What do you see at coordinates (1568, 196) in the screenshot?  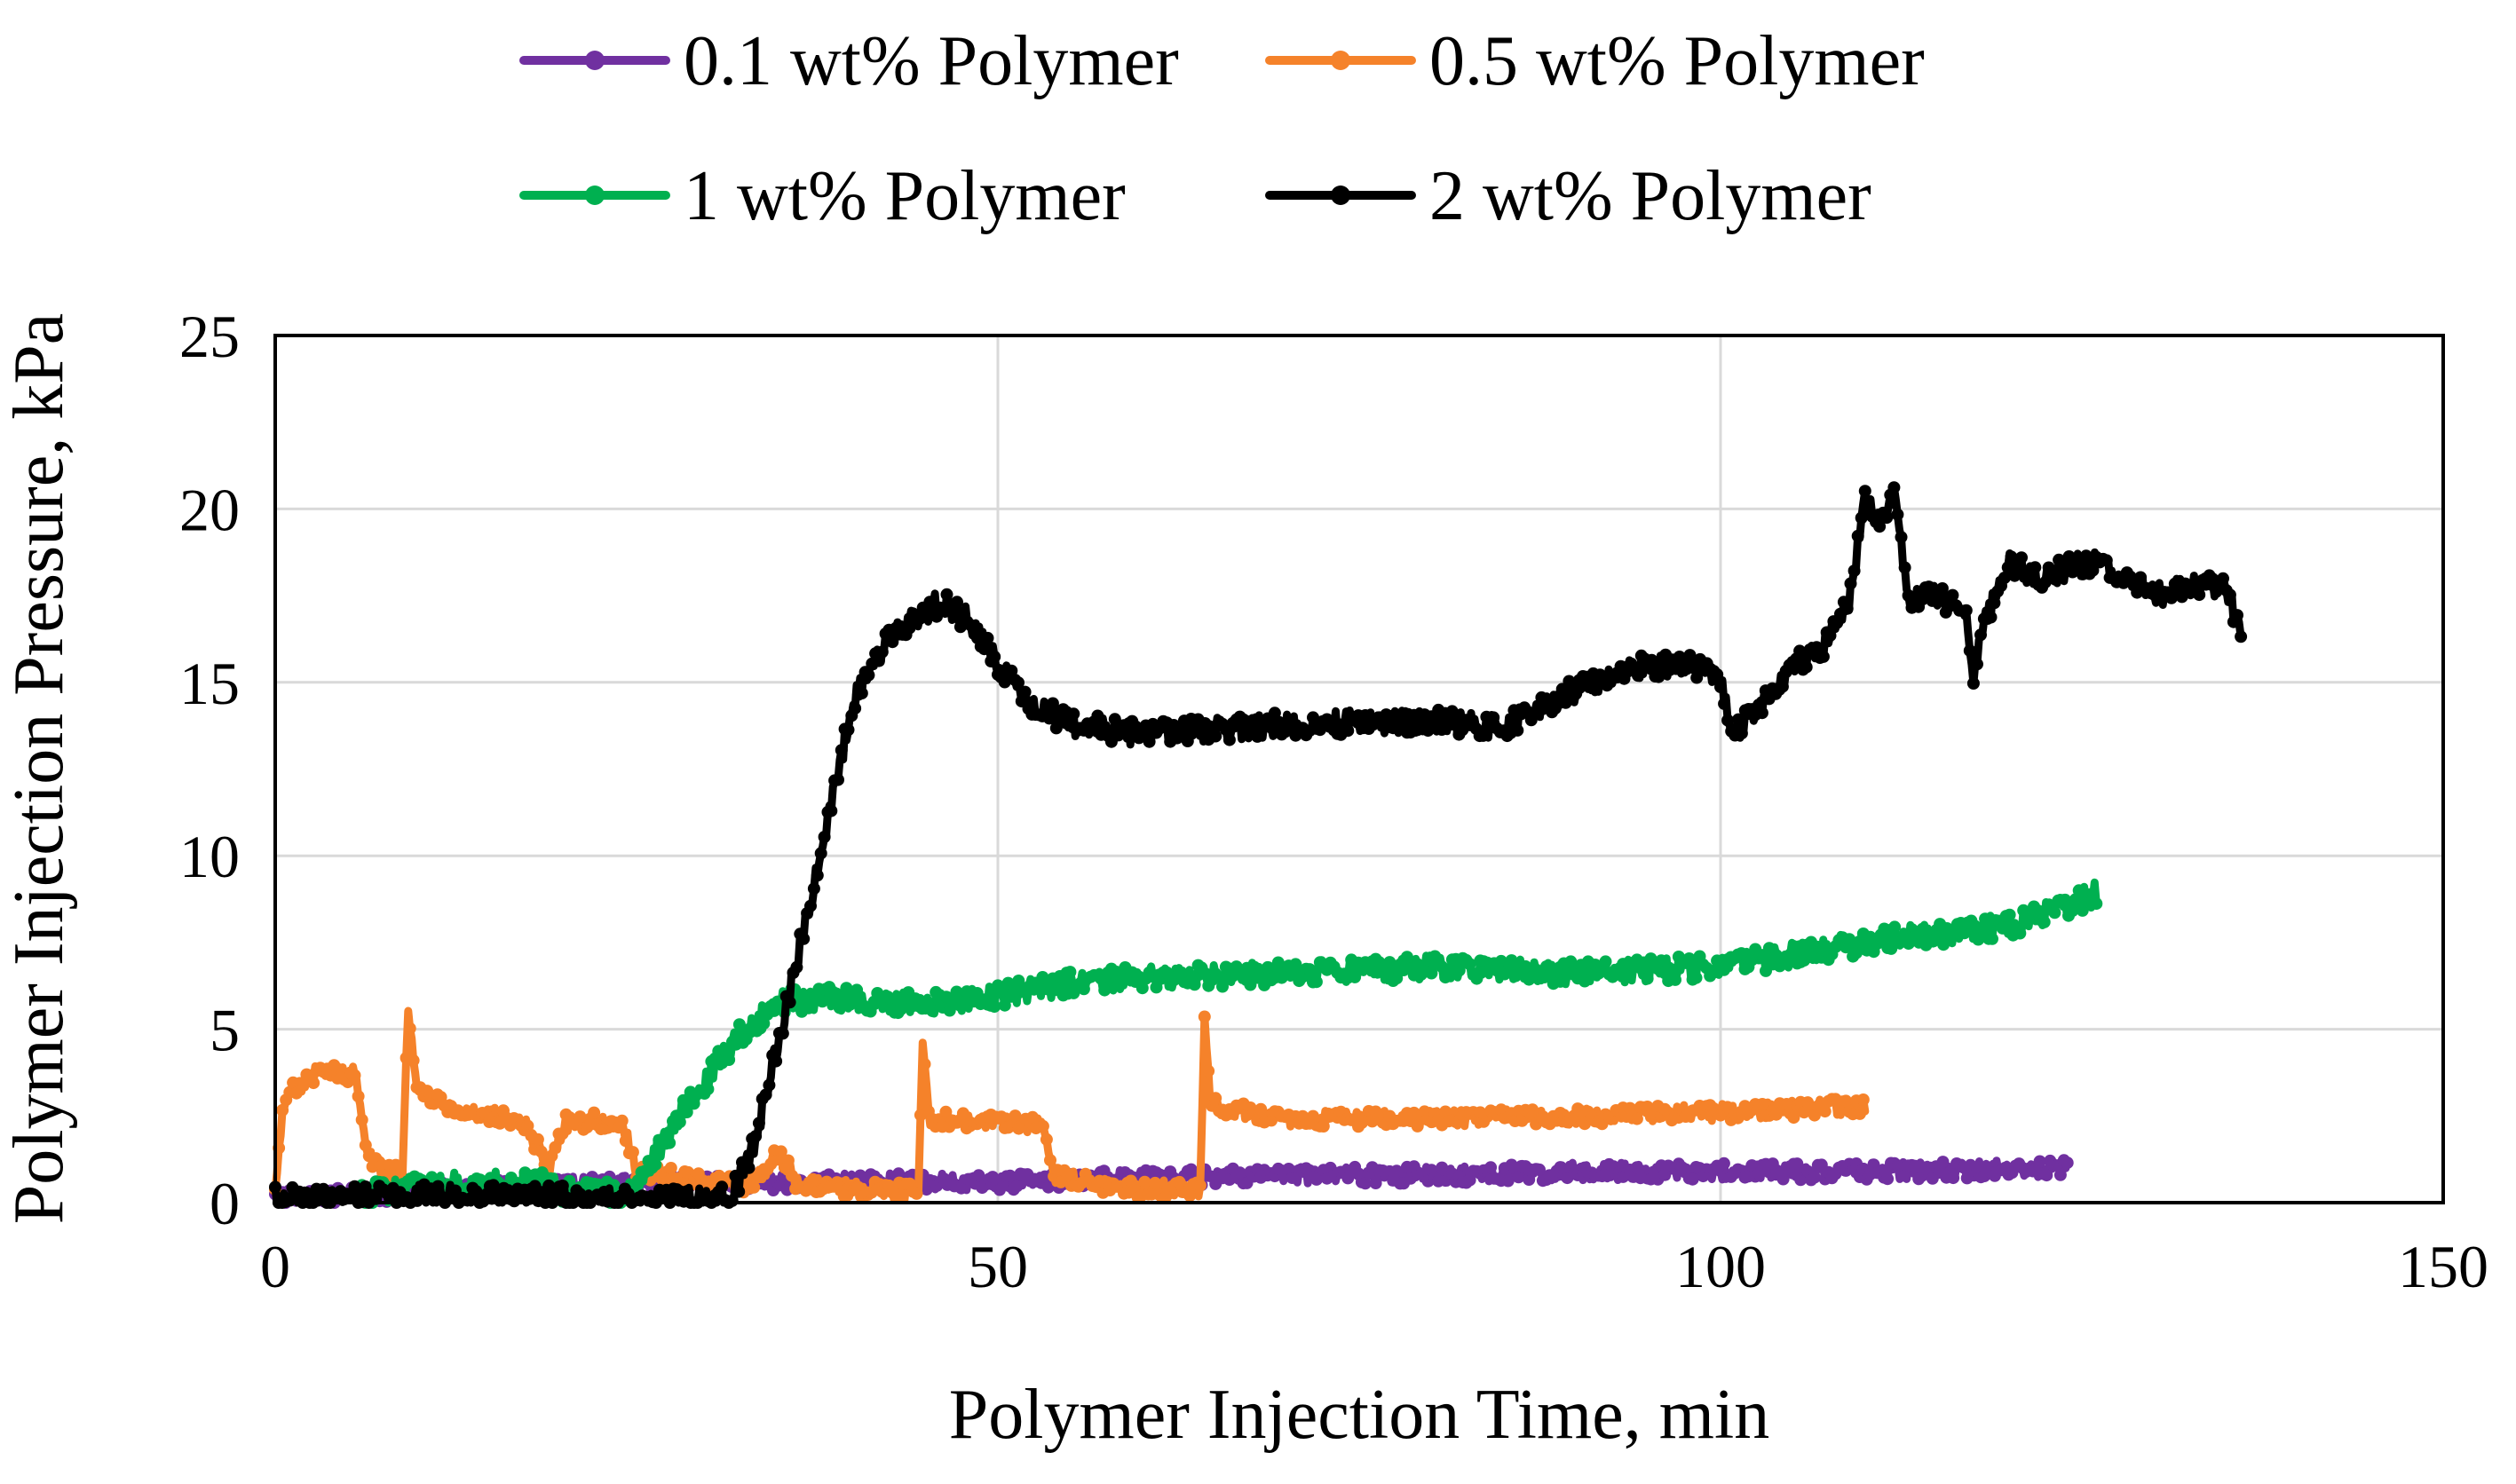 I see `legend-item-4: 2 wt% Polymer` at bounding box center [1568, 196].